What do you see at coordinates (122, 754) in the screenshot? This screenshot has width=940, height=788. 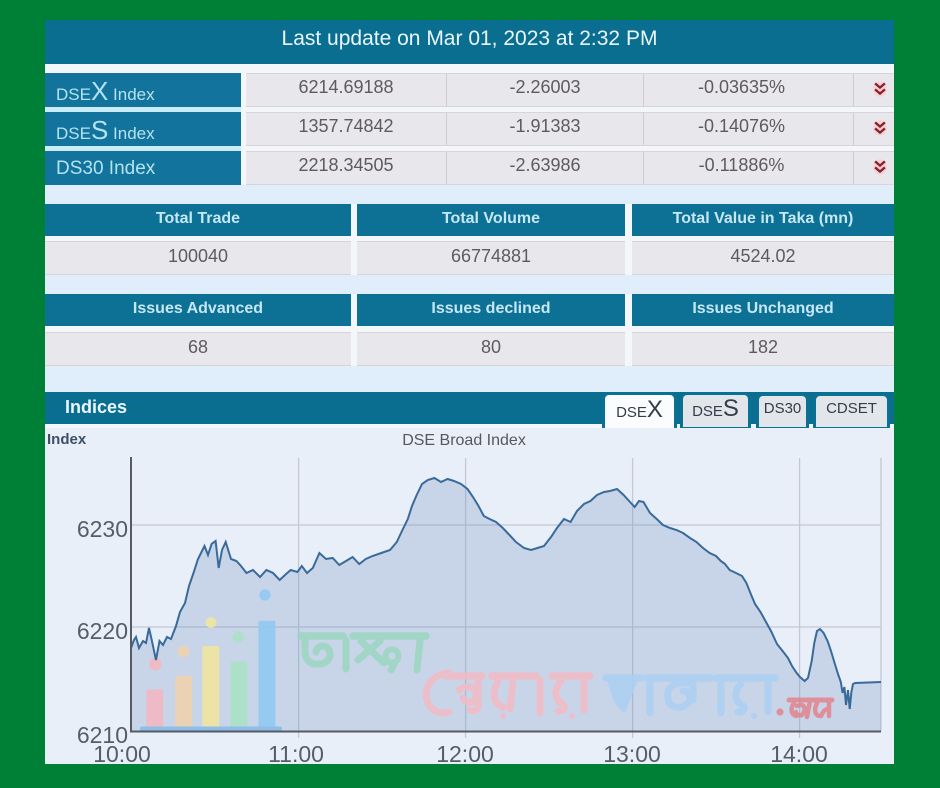 I see `svg-text: 10:00` at bounding box center [122, 754].